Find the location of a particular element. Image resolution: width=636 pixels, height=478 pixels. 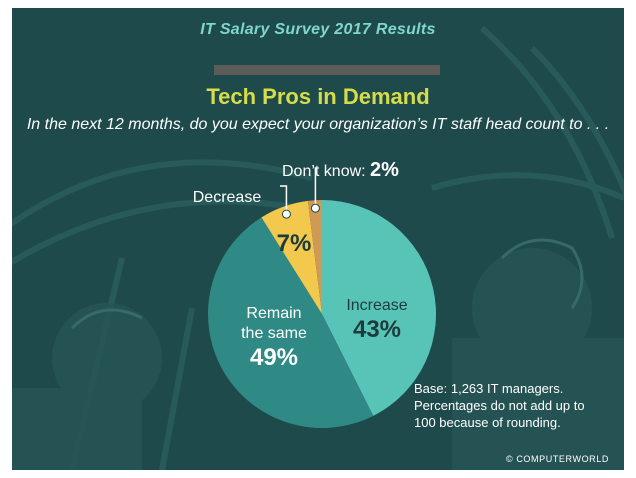

slice-label-remain: Remain the same 49% is located at coordinates (274, 338).